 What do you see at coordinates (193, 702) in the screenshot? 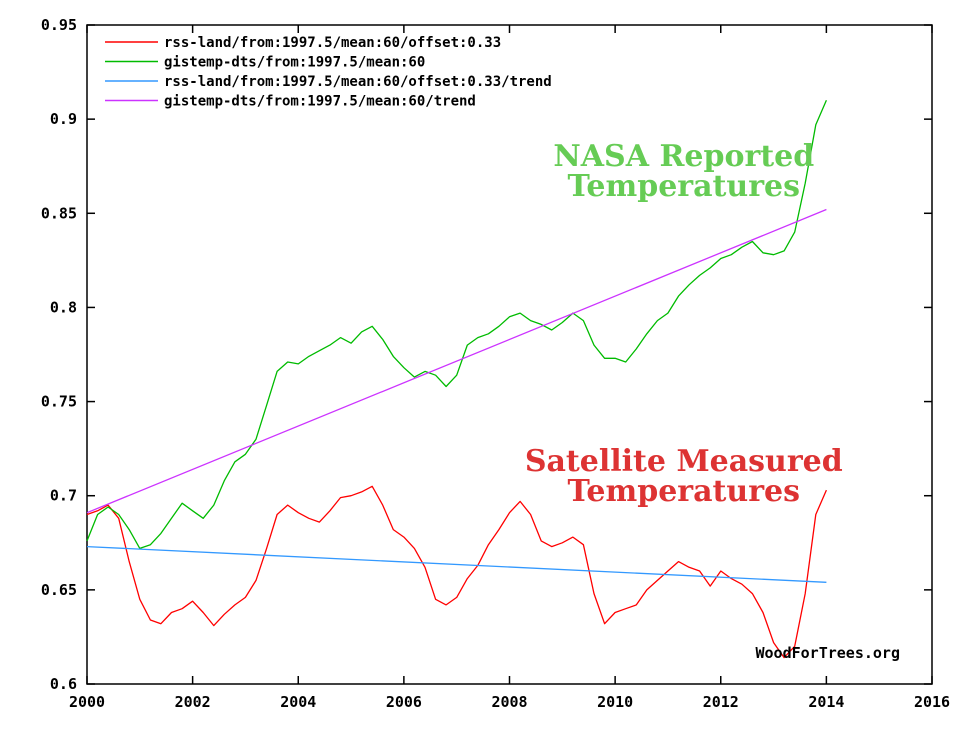
I see `x-tick-label: 2002` at bounding box center [193, 702].